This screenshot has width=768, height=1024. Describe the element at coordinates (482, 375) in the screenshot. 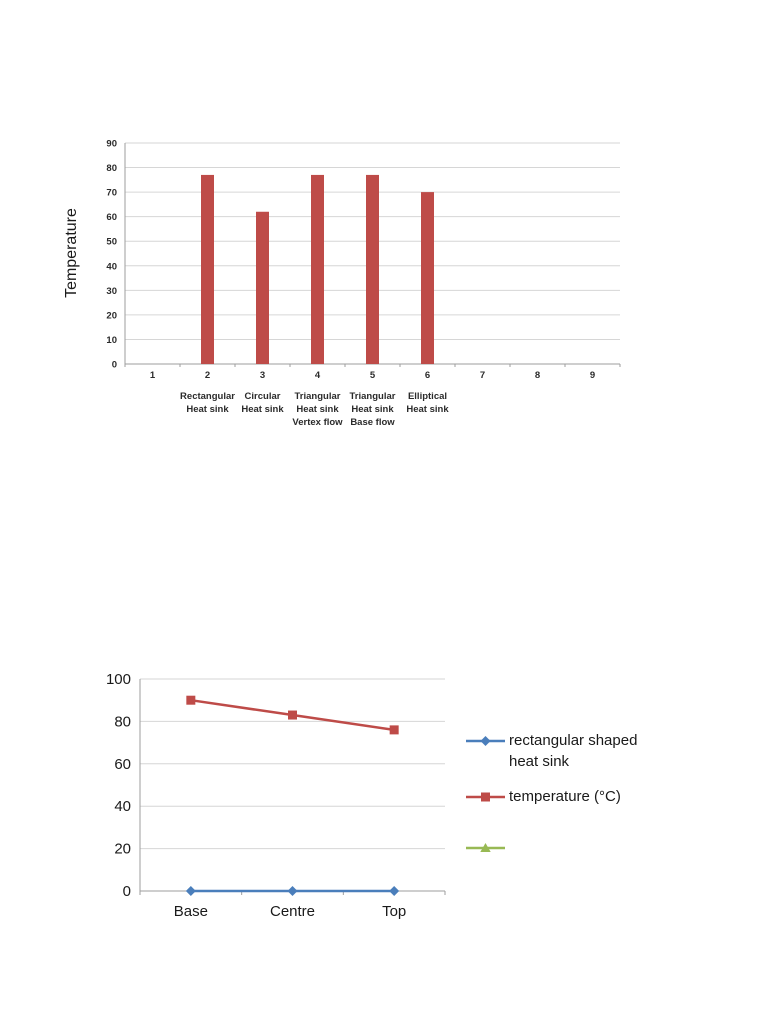

I see `x-axis-tick-label: 7` at that location.